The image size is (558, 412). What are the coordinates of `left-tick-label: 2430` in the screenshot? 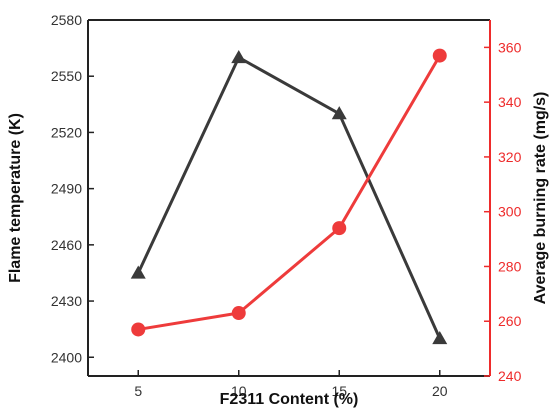 It's located at (66, 301).